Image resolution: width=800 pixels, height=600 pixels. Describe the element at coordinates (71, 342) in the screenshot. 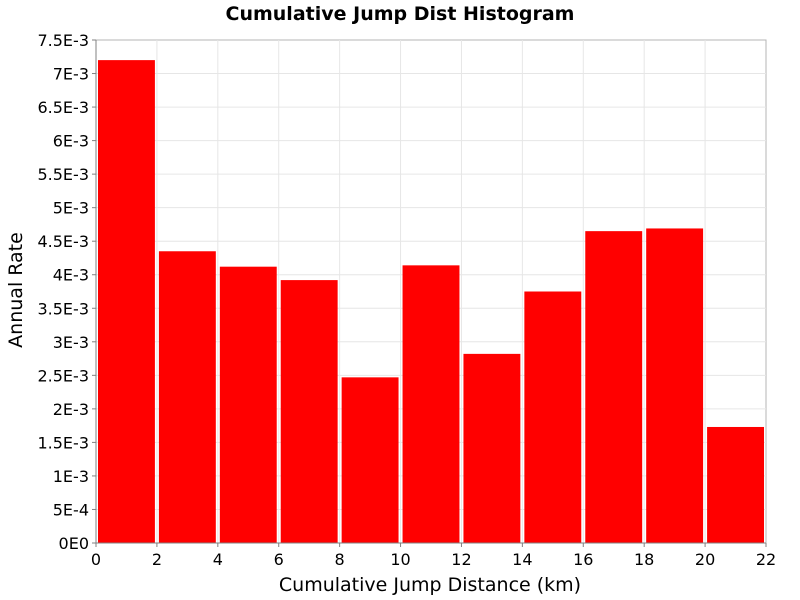

I see `y-tick-label: 3E-3` at that location.